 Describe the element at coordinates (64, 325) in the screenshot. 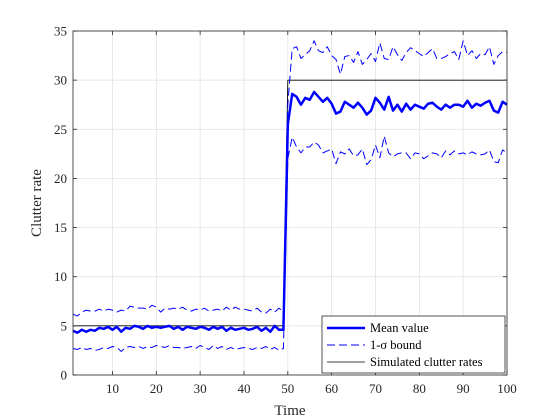

I see `y-tick-label: 5` at that location.